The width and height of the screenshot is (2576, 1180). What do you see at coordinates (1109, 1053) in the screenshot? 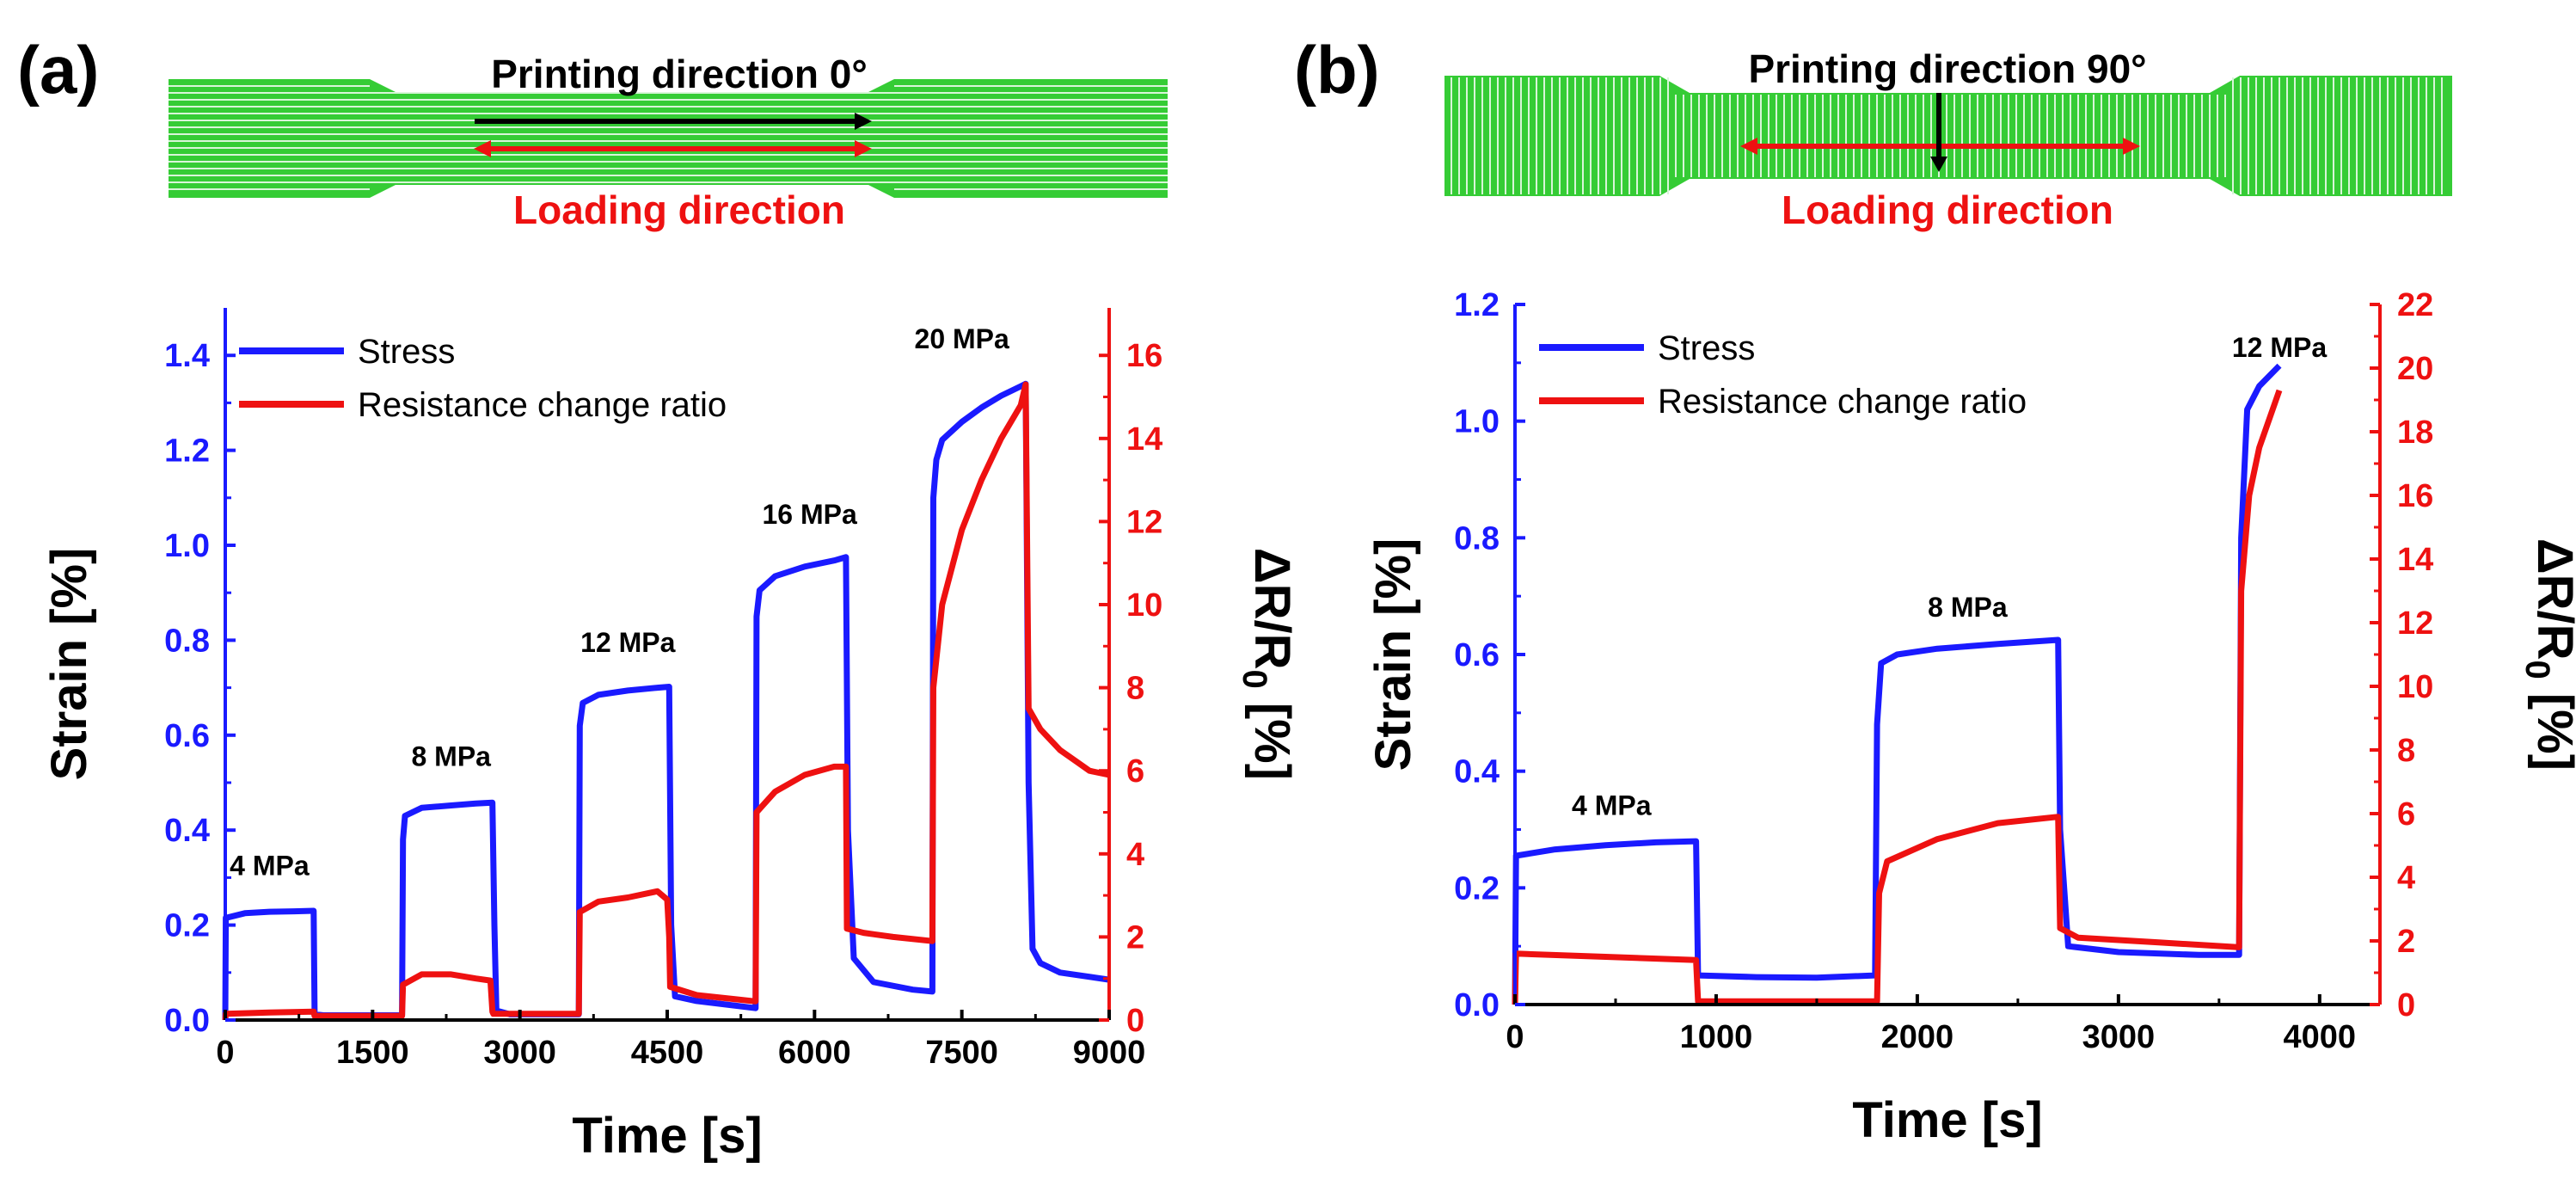
I see `x-tick-label: 9000` at bounding box center [1109, 1053].